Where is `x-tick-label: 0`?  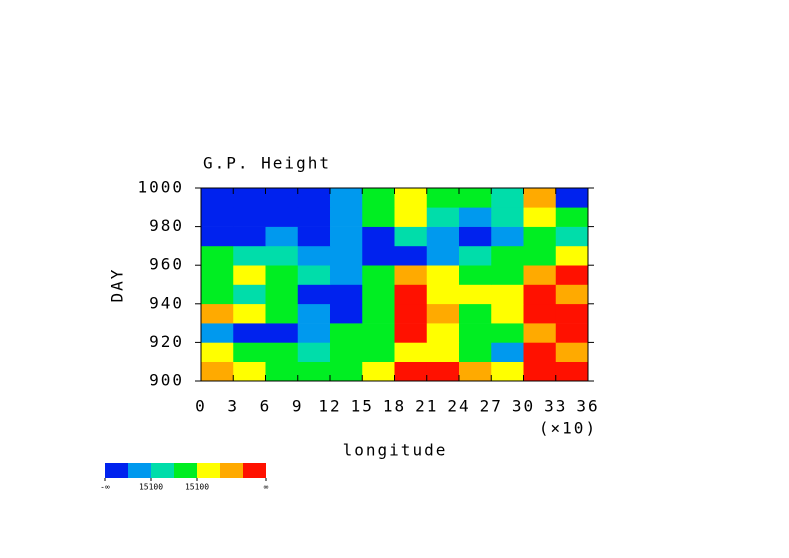 x-tick-label: 0 is located at coordinates (201, 406).